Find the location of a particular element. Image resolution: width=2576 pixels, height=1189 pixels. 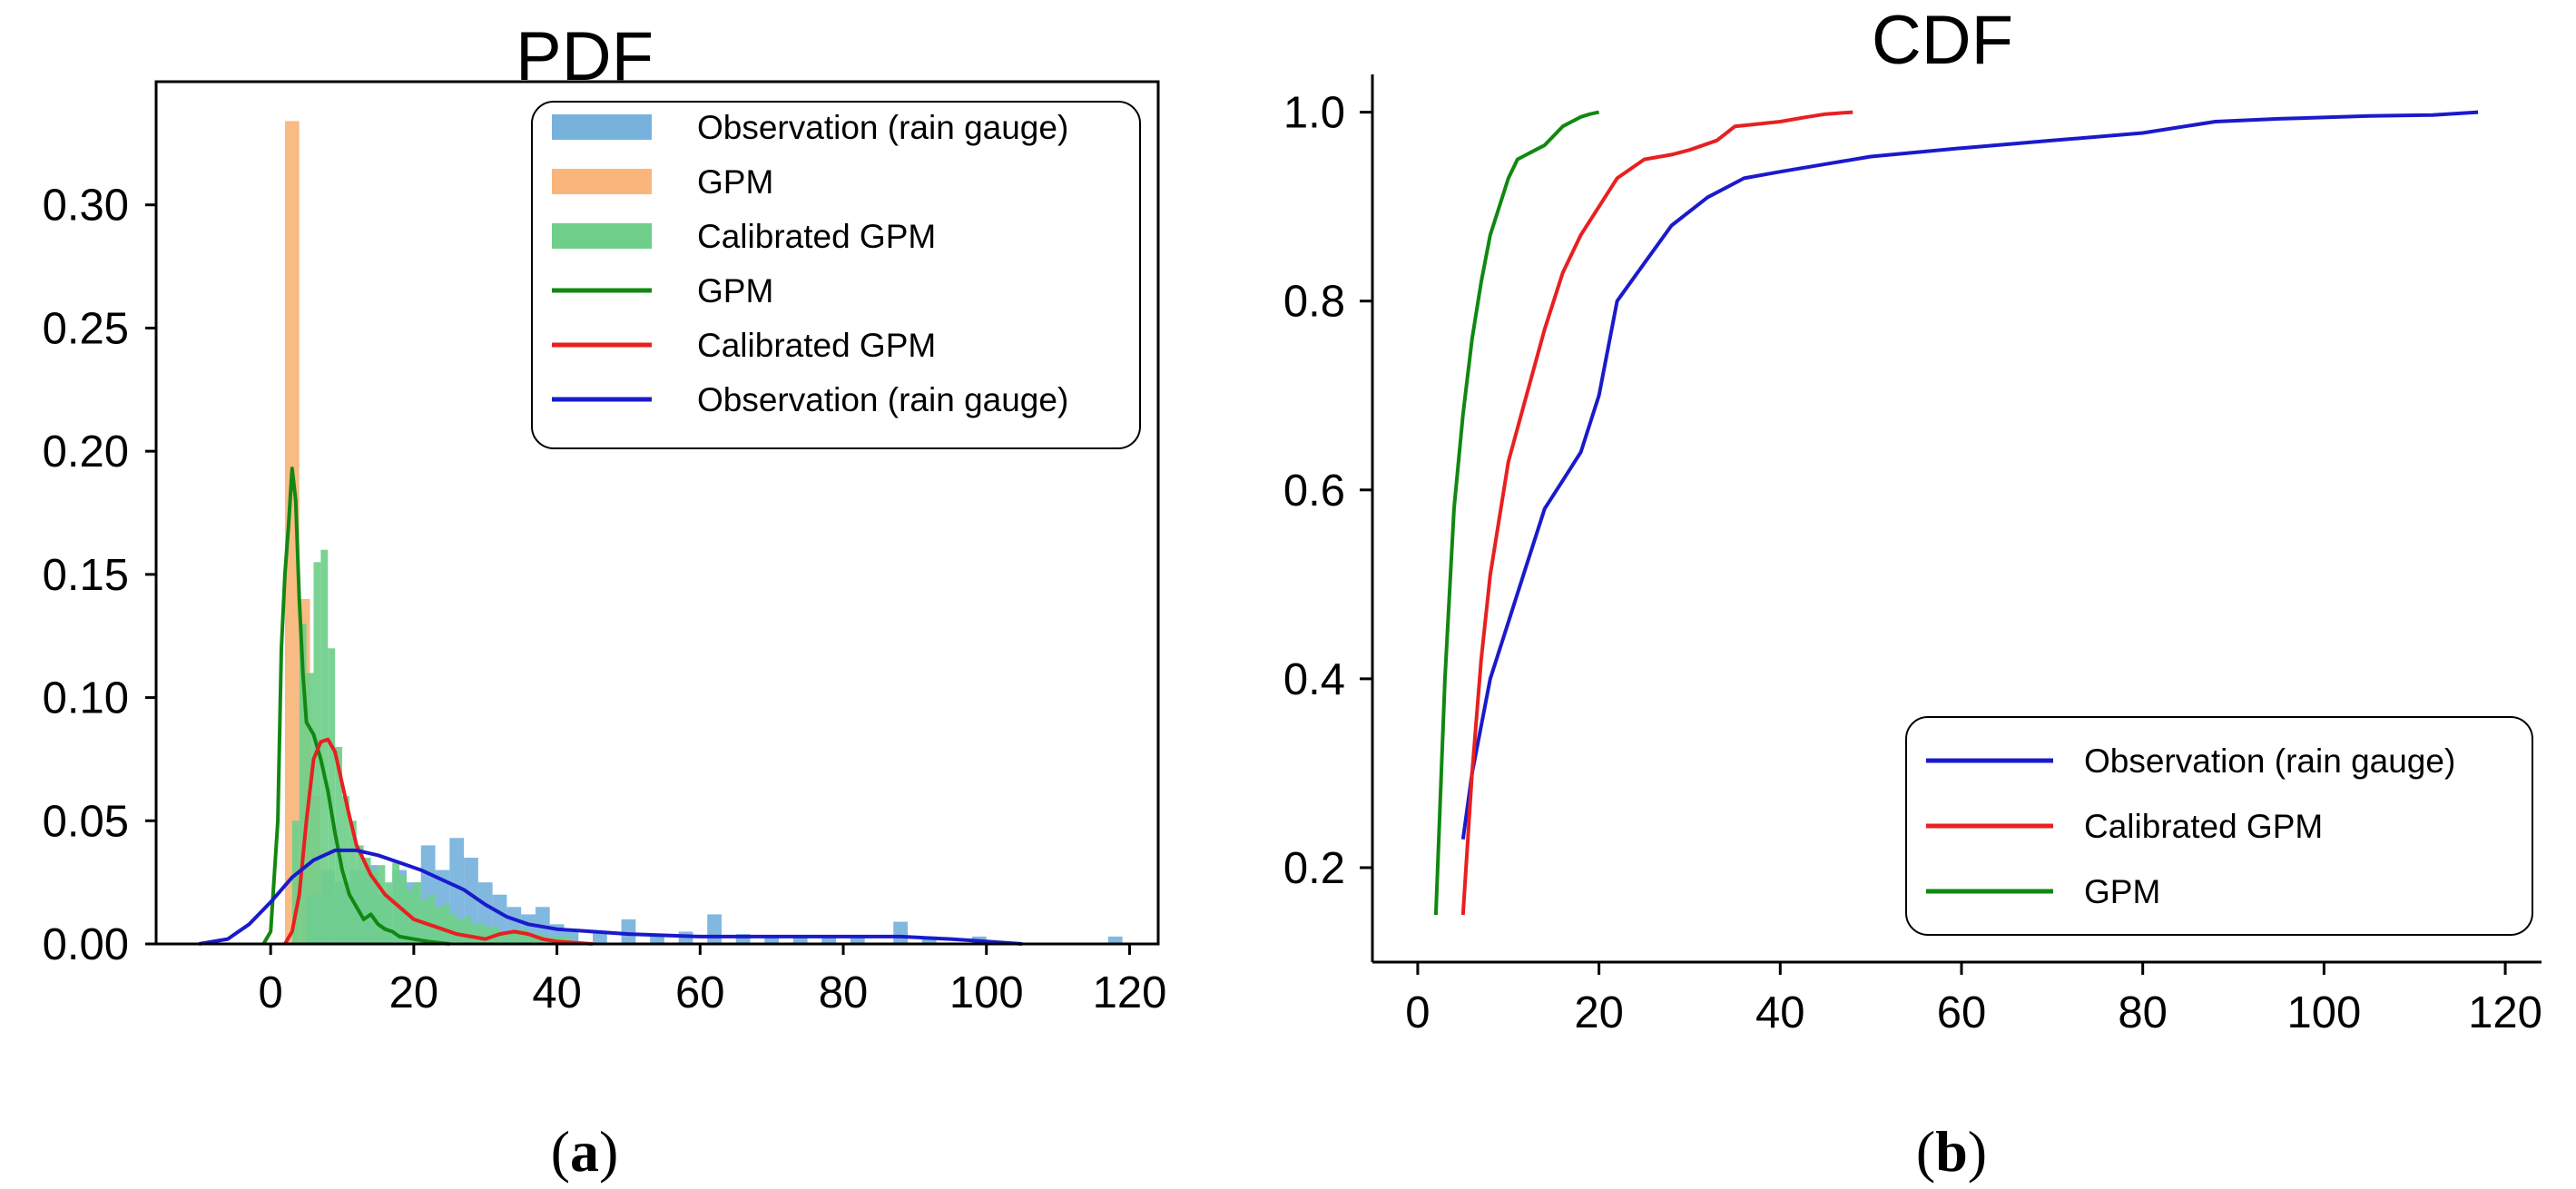

y-tick-label: 0.20 is located at coordinates (86, 452).